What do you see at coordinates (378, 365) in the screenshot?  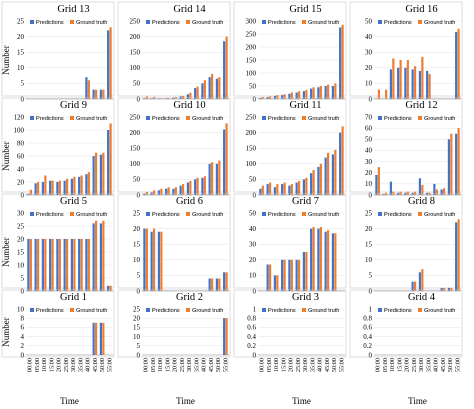 I see `x-tick-label: 00:00` at bounding box center [378, 365].